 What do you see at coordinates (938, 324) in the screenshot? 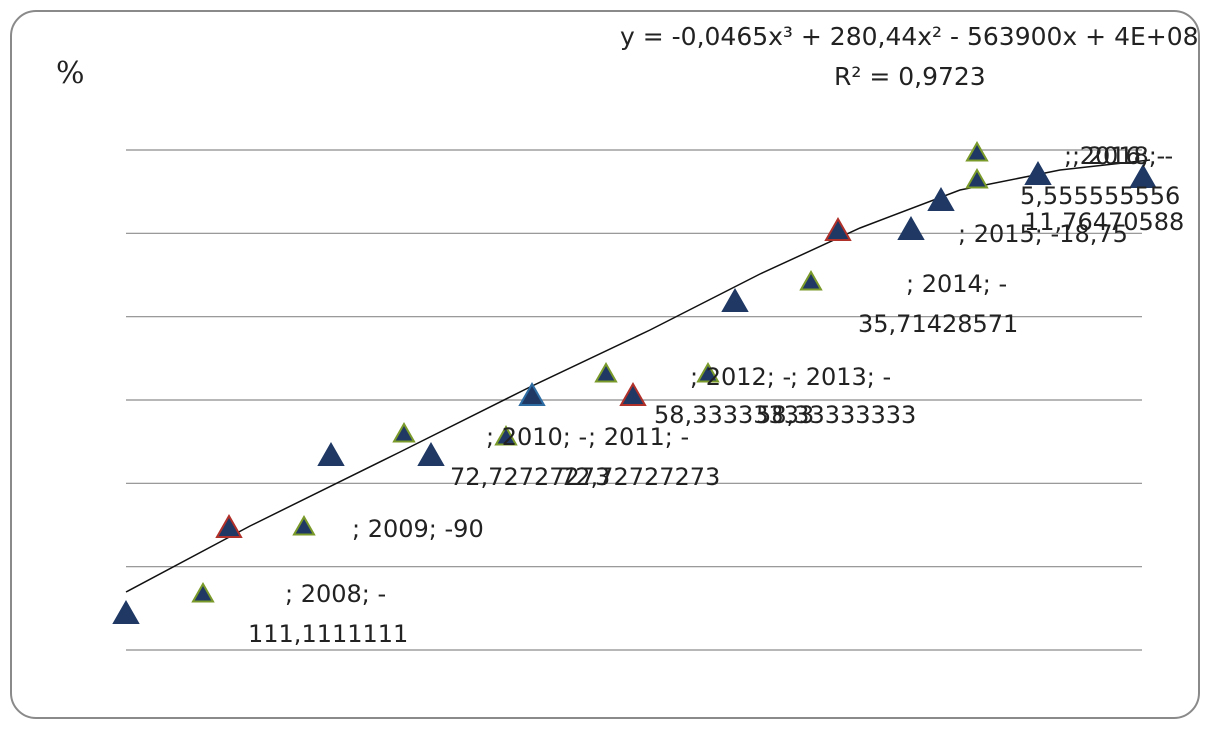
I see `data-label: 35,71428571` at bounding box center [938, 324].